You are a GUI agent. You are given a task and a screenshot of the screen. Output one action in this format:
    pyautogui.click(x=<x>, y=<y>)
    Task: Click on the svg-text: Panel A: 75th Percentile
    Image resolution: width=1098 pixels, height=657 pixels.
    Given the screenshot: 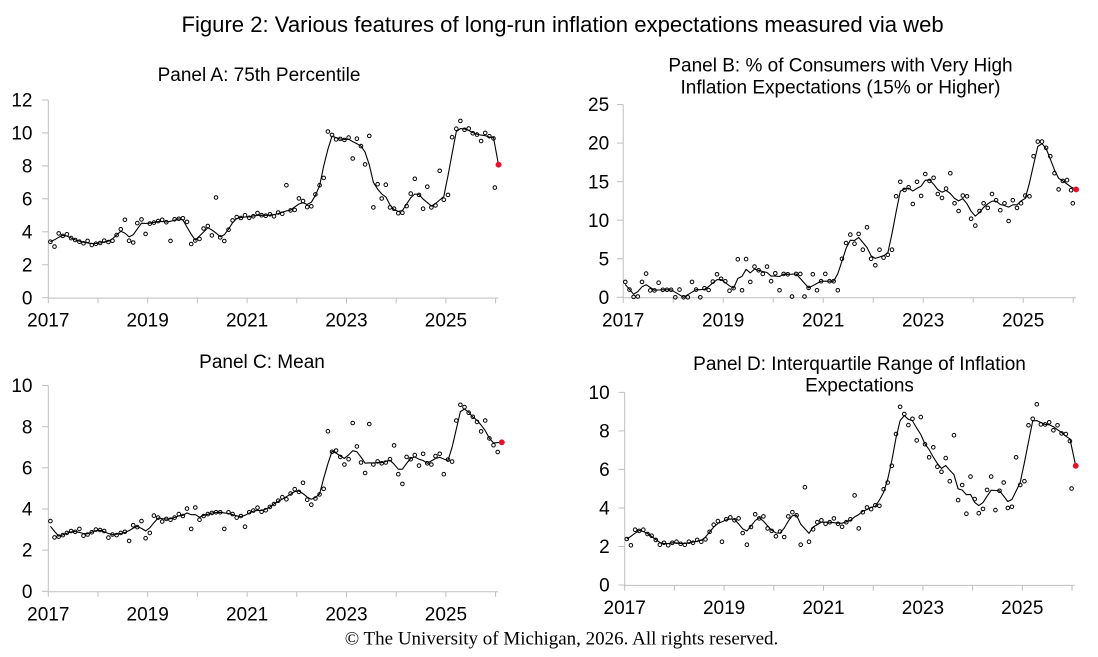 What is the action you would take?
    pyautogui.click(x=259, y=75)
    